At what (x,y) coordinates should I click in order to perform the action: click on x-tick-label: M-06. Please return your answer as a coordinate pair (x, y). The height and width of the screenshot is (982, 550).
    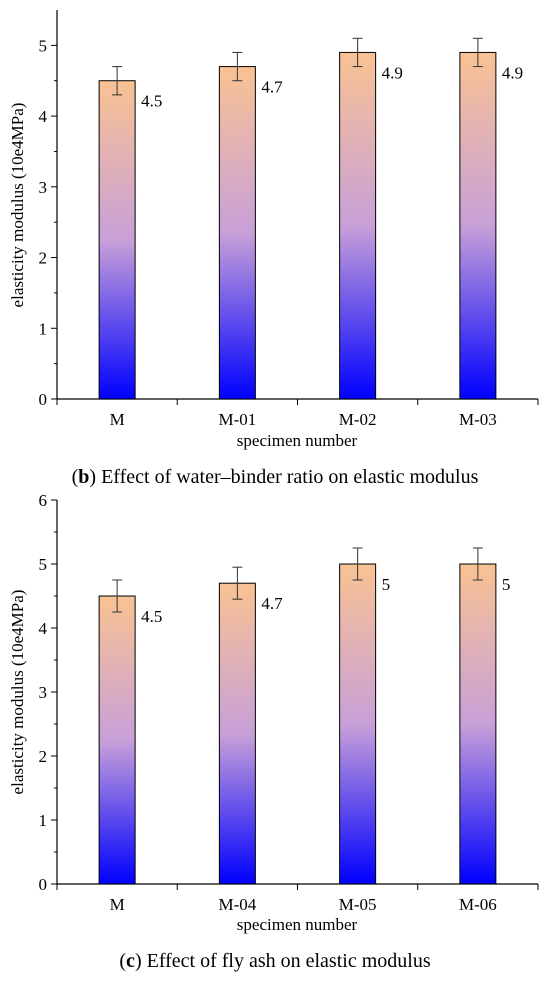
    Looking at the image, I should click on (478, 904).